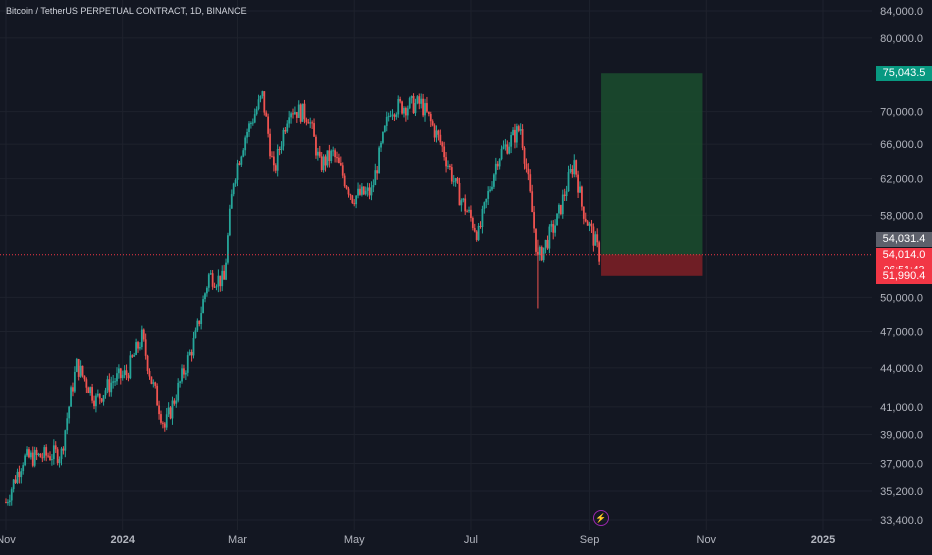 This screenshot has height=555, width=932. Describe the element at coordinates (901, 113) in the screenshot. I see `price-tick-label: 70,000.0` at that location.